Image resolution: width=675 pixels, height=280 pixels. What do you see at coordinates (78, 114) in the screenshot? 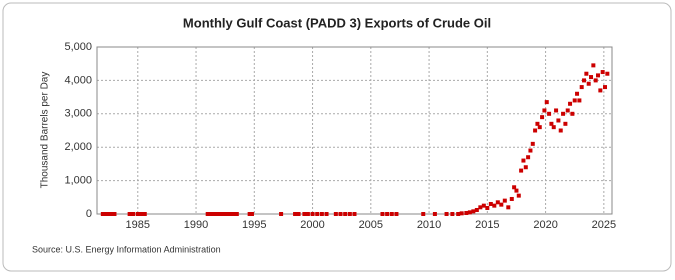
I see `y-tick-label: 3,000` at bounding box center [78, 114].